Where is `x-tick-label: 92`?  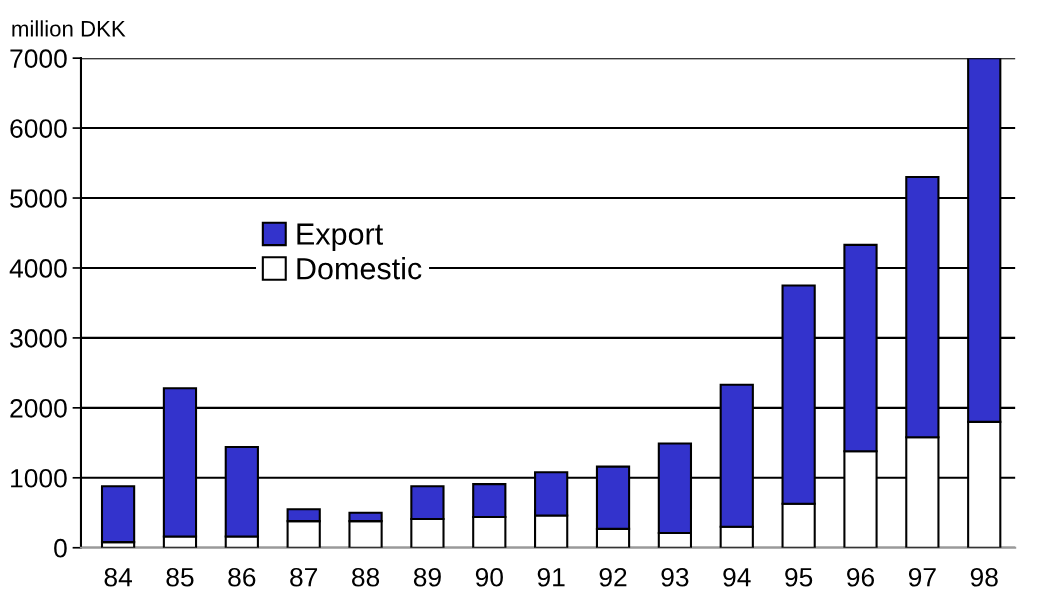
x-tick-label: 92 is located at coordinates (613, 577).